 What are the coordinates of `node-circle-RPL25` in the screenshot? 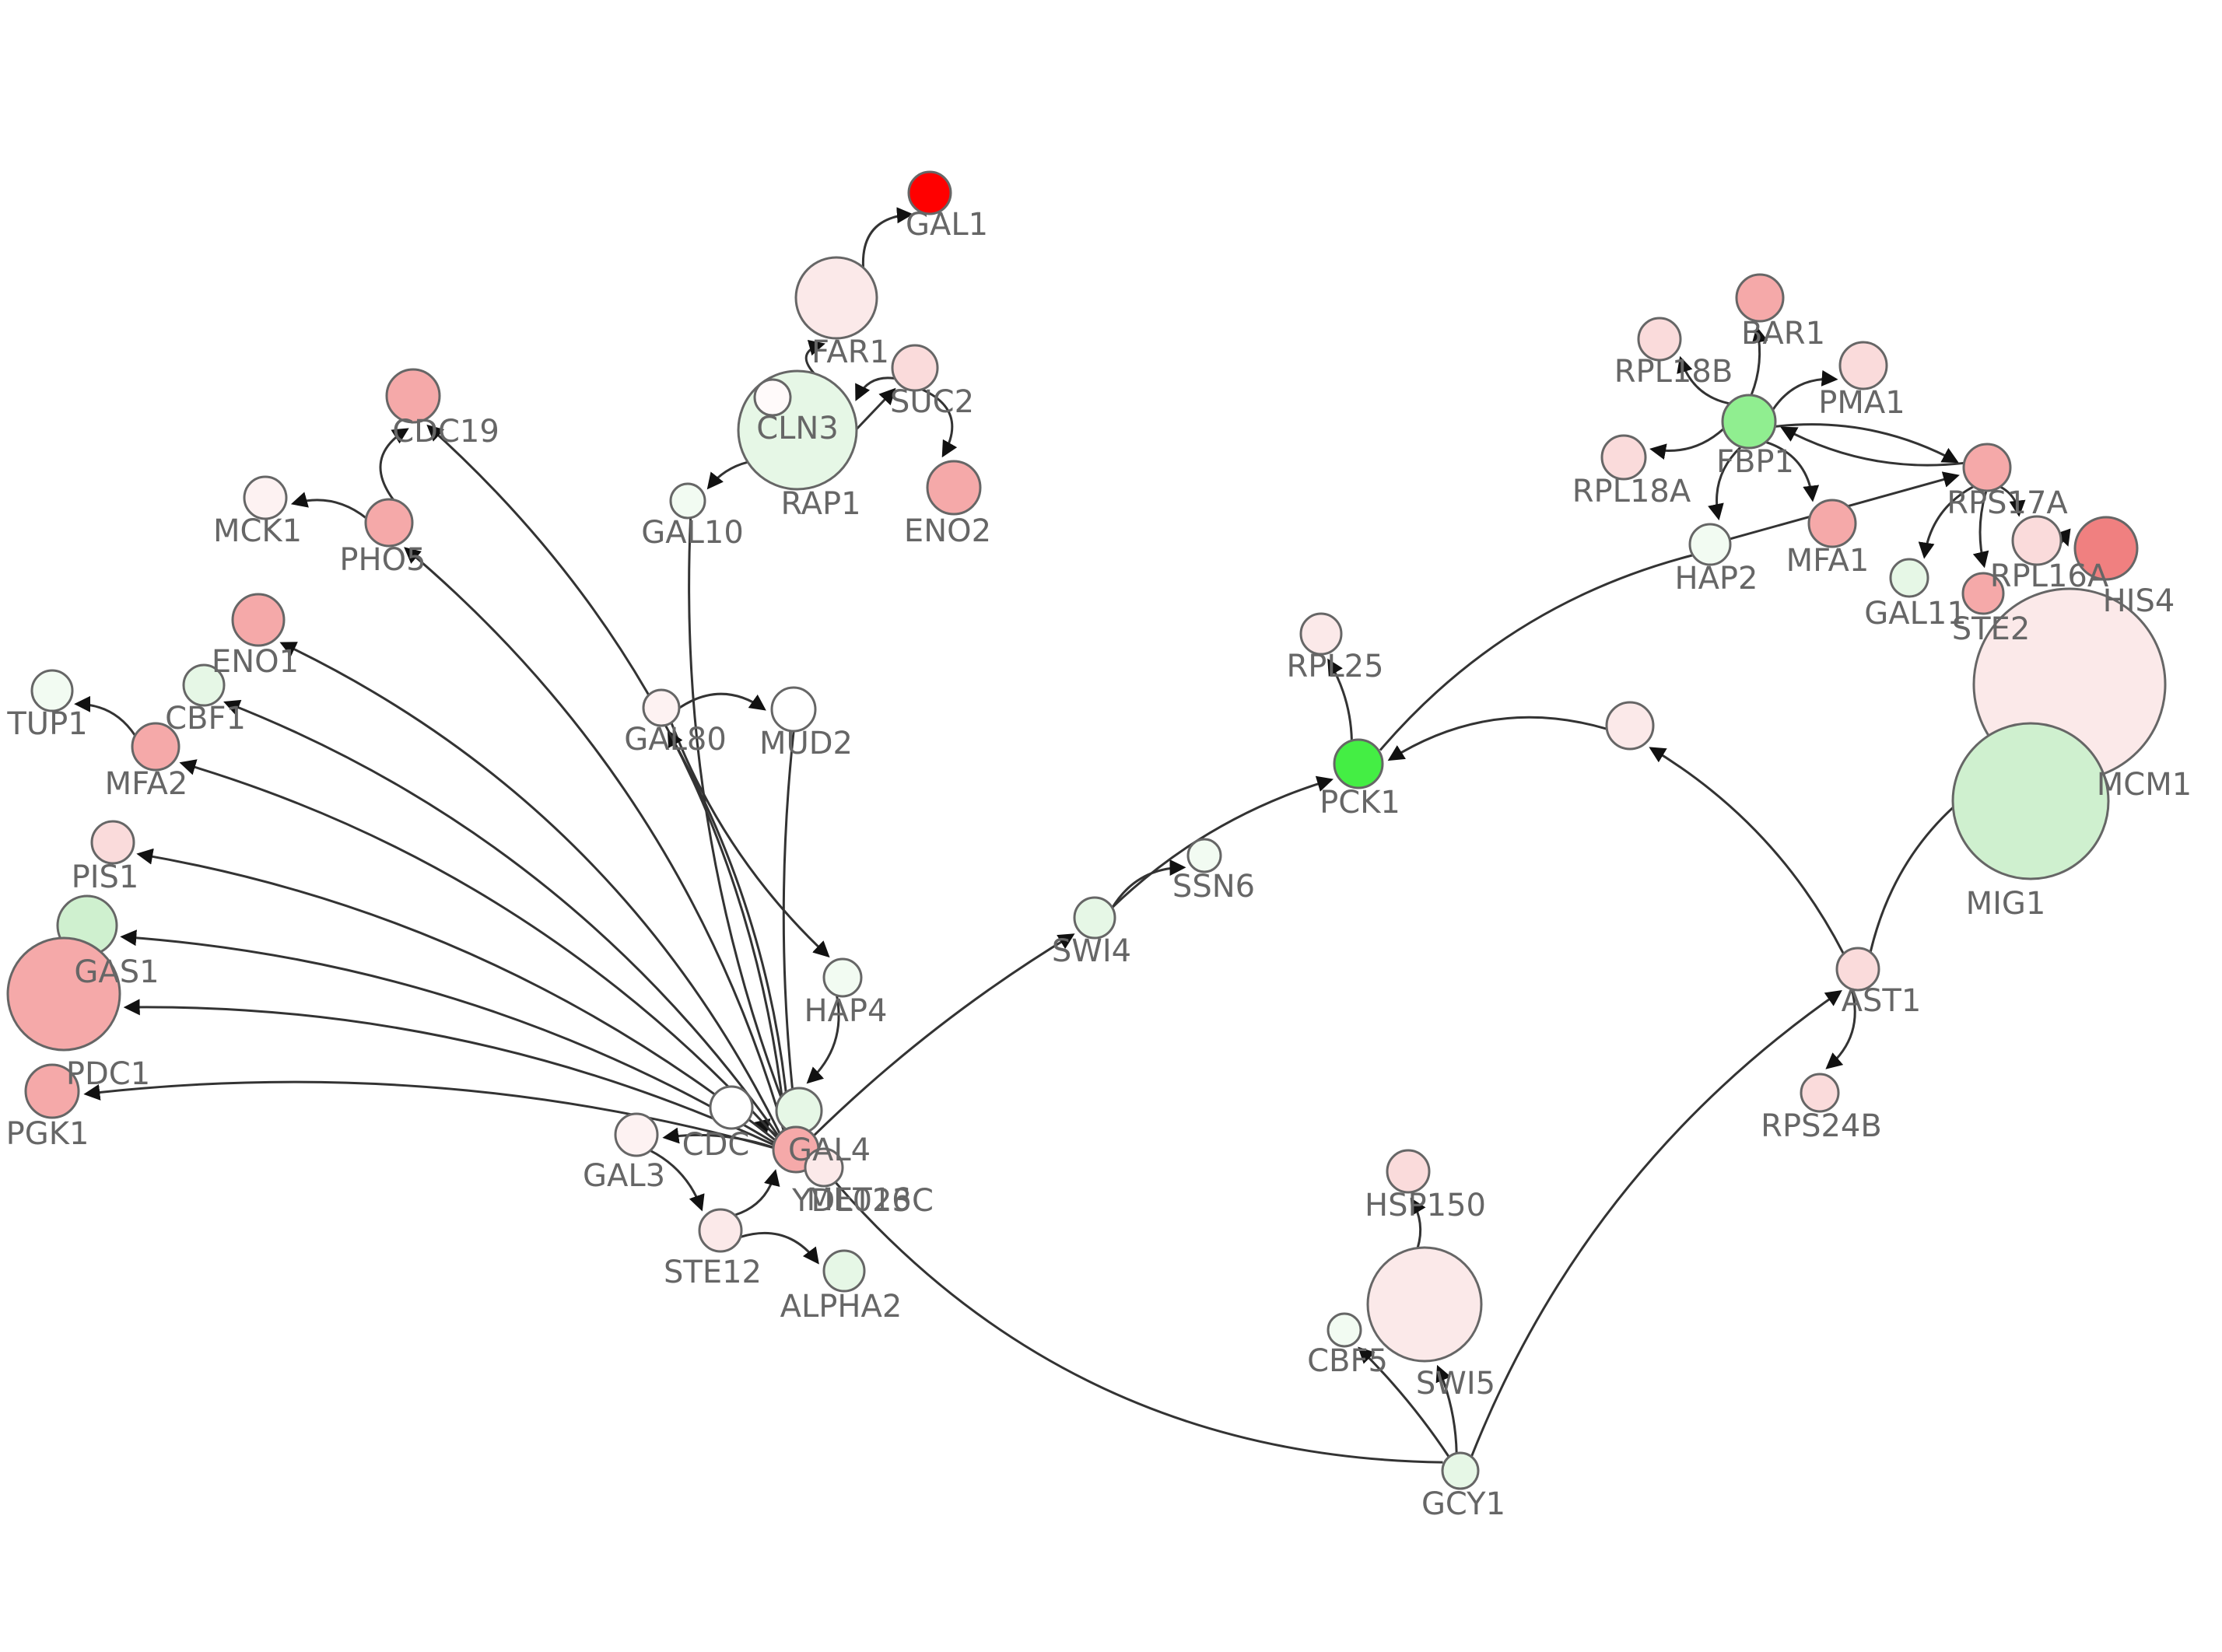 It's located at (1321, 634).